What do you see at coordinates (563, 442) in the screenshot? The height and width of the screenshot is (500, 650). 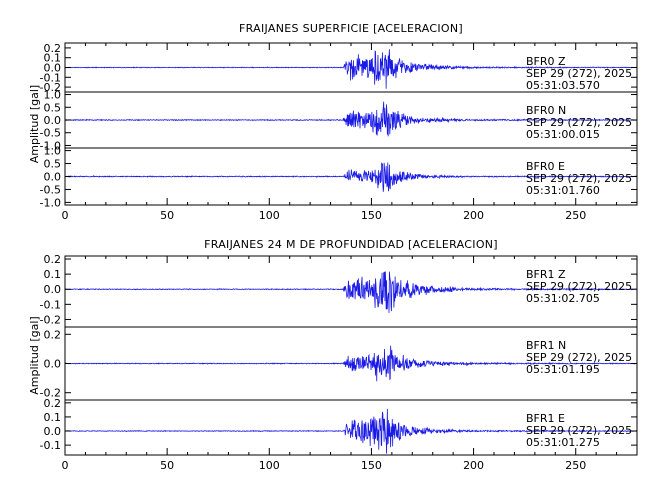 I see `station-time: 05:31:01.275` at bounding box center [563, 442].